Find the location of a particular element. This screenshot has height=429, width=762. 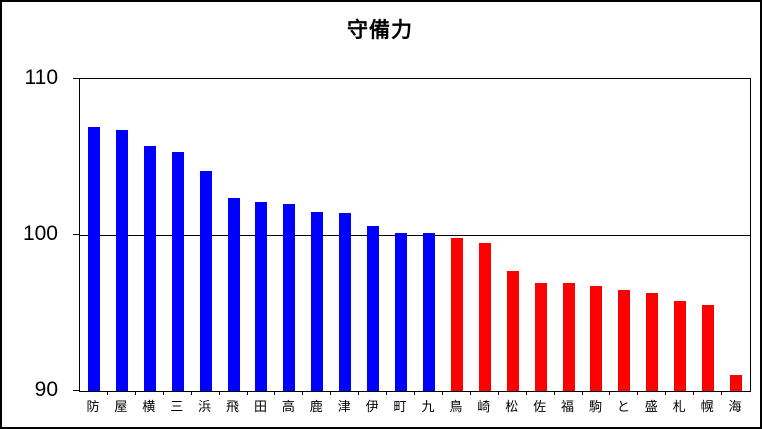

x-axis-label-横: 横 is located at coordinates (149, 406).